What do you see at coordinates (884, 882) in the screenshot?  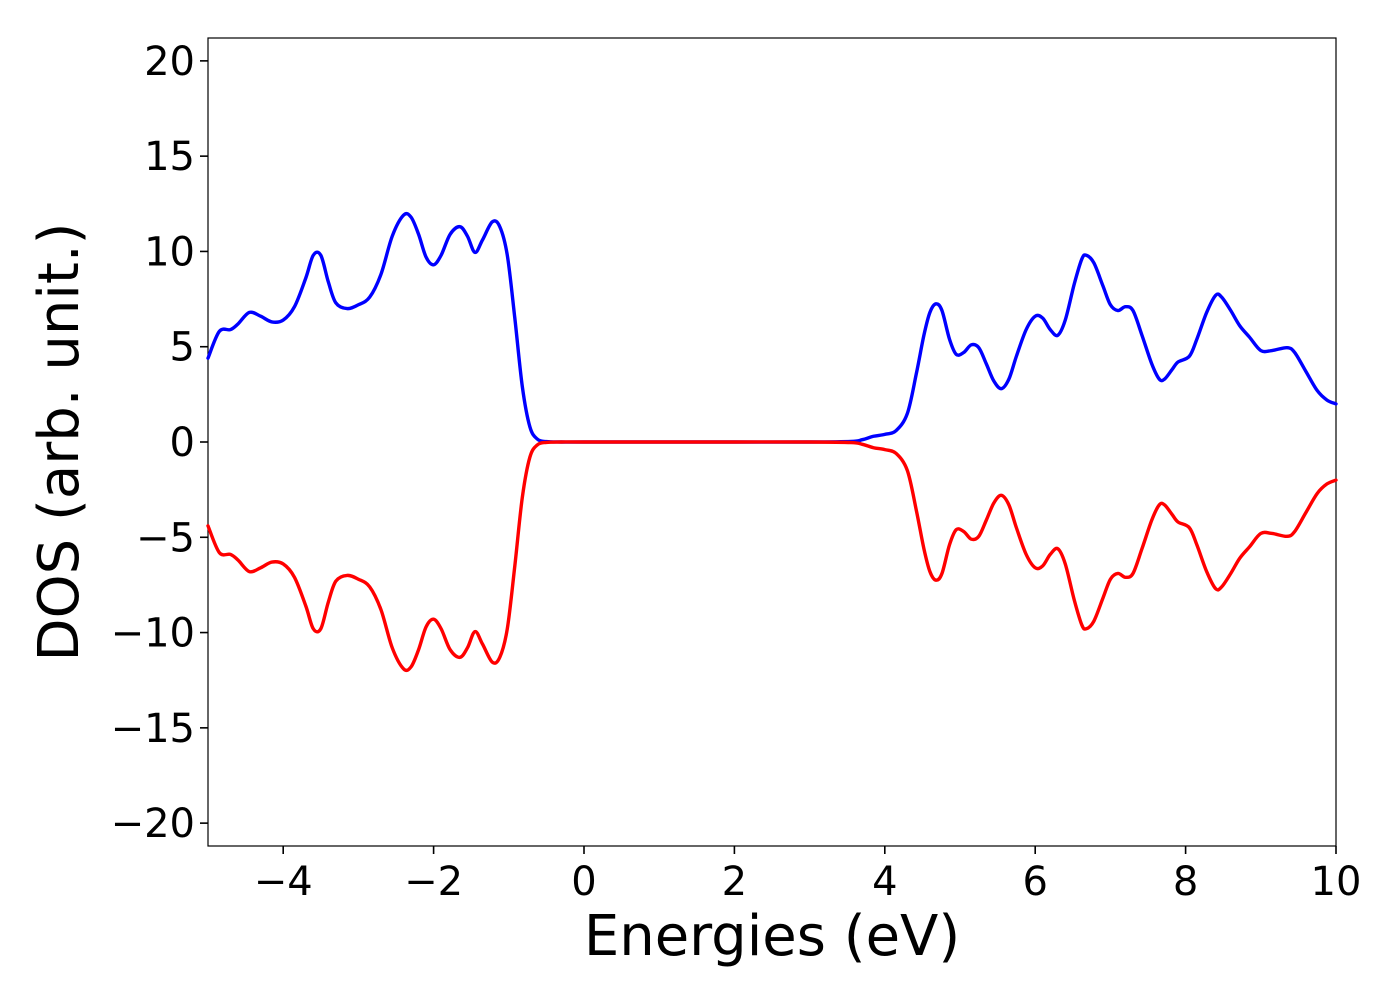 I see `x-tick-label: 4` at bounding box center [884, 882].